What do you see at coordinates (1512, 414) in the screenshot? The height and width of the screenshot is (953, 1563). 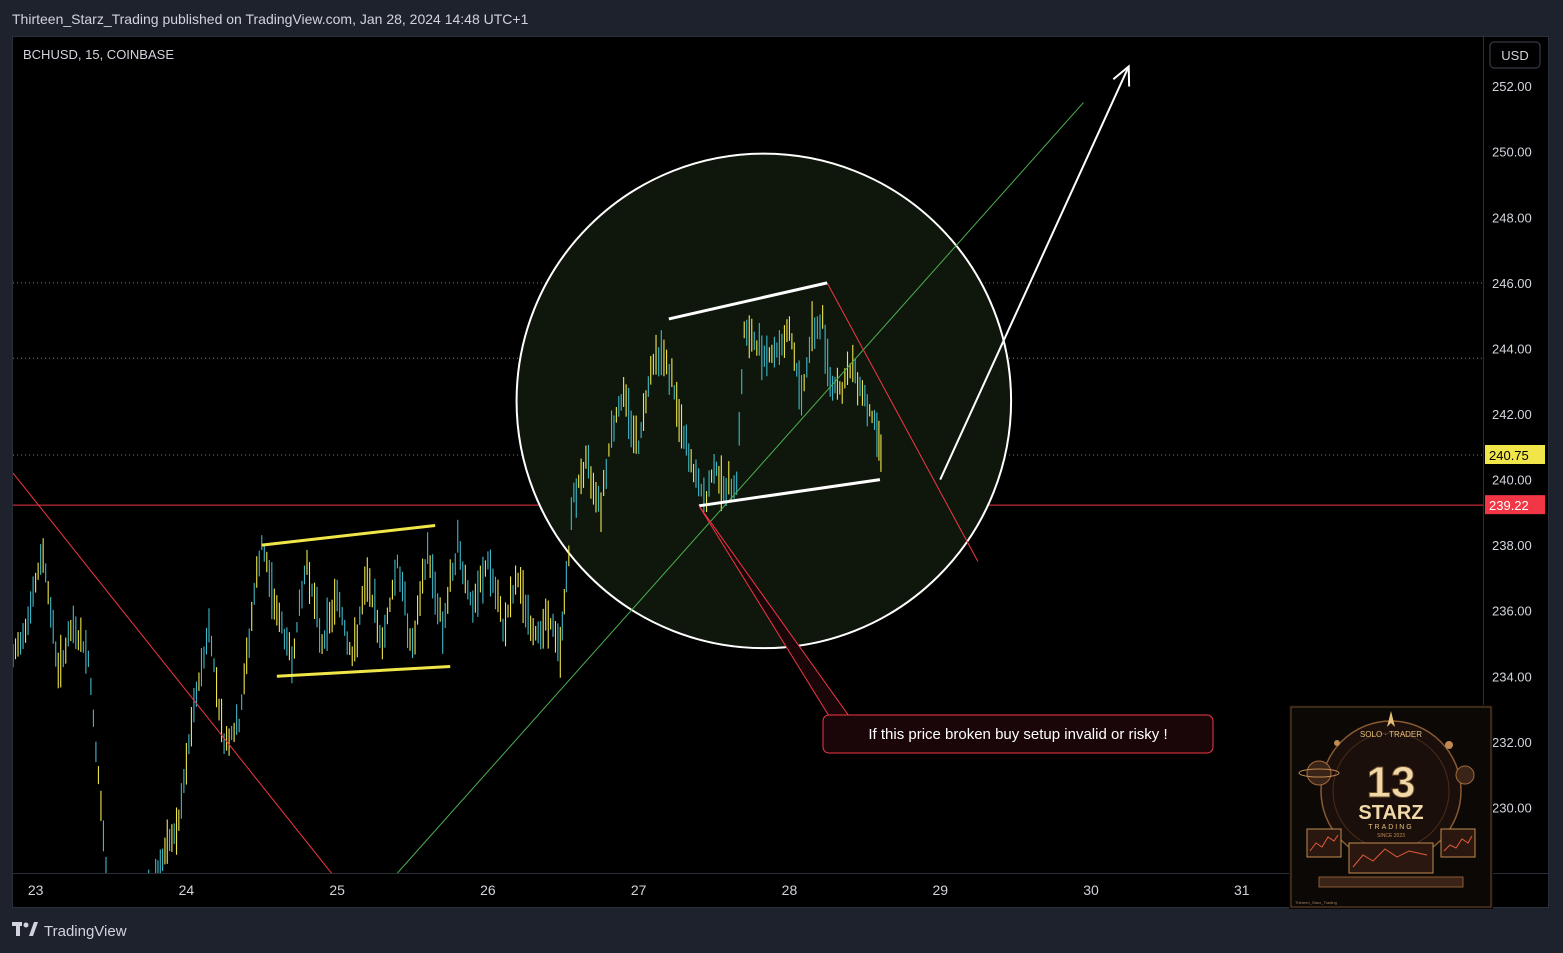 I see `y-tick-label: 242.00` at bounding box center [1512, 414].